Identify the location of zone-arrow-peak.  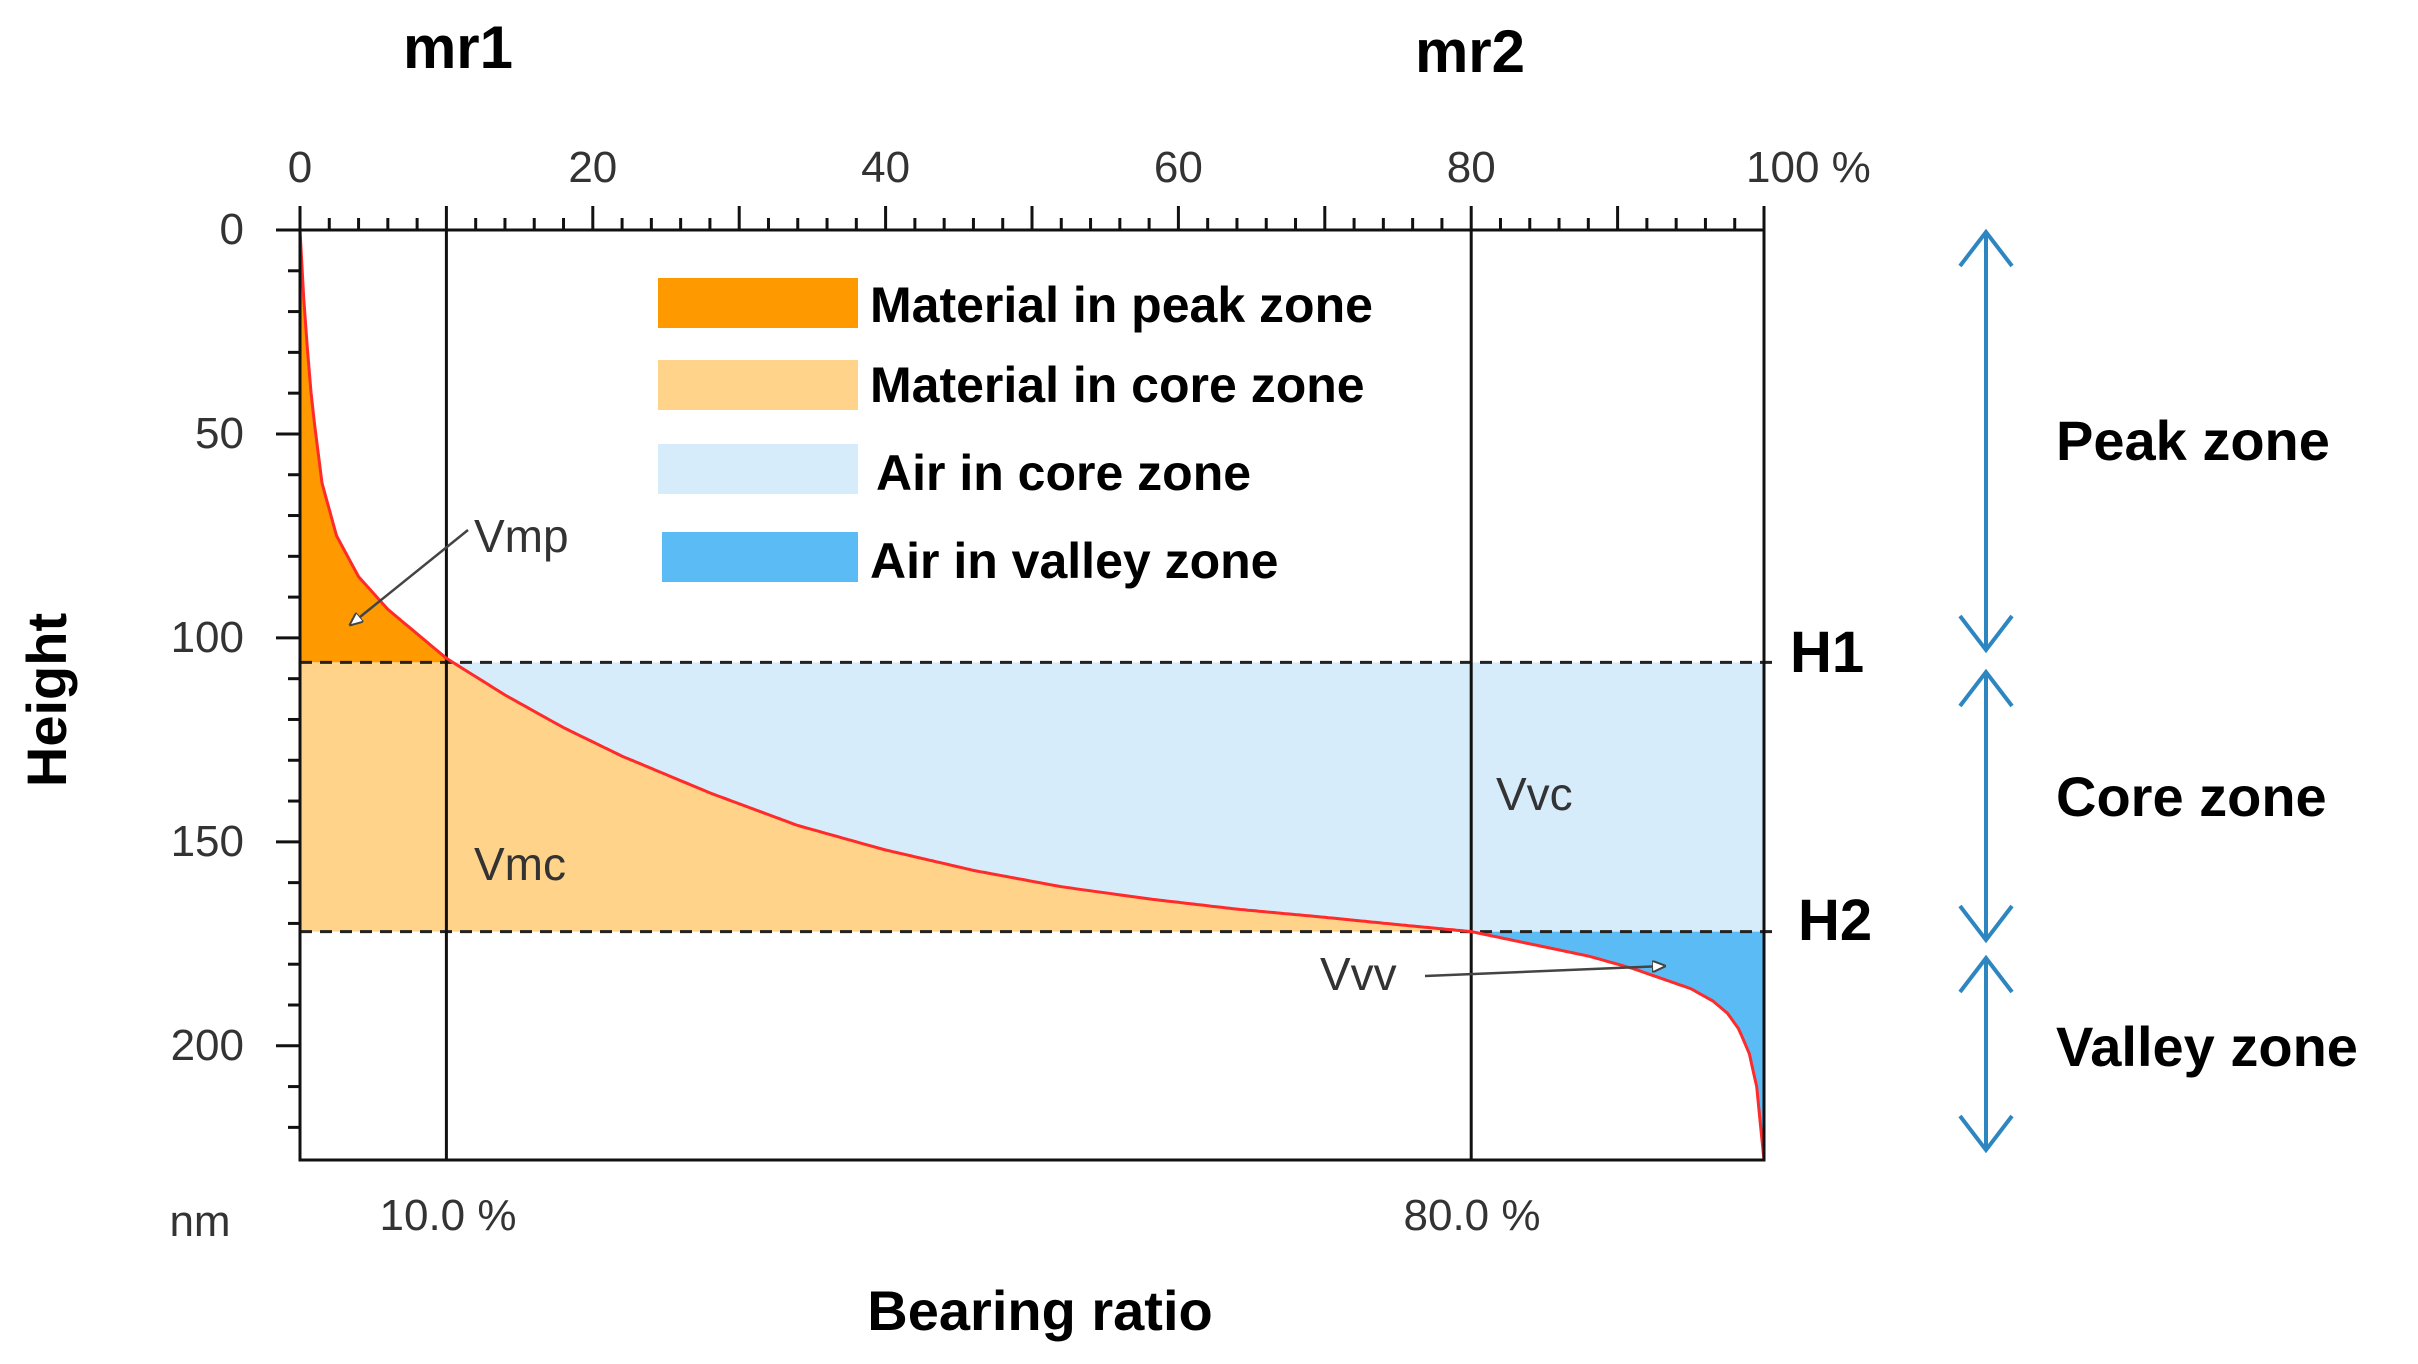
(1986, 441).